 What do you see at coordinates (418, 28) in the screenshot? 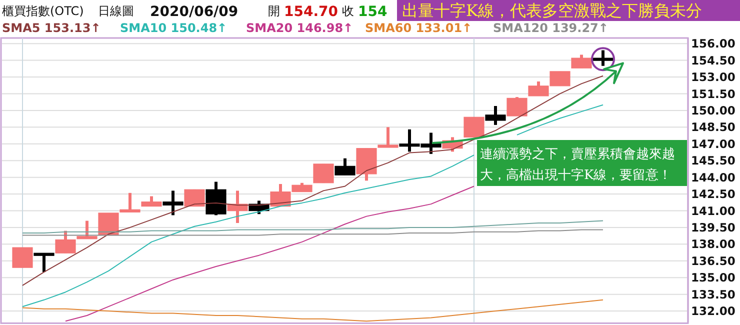
I see `text: SMA60 133.01↑` at bounding box center [418, 28].